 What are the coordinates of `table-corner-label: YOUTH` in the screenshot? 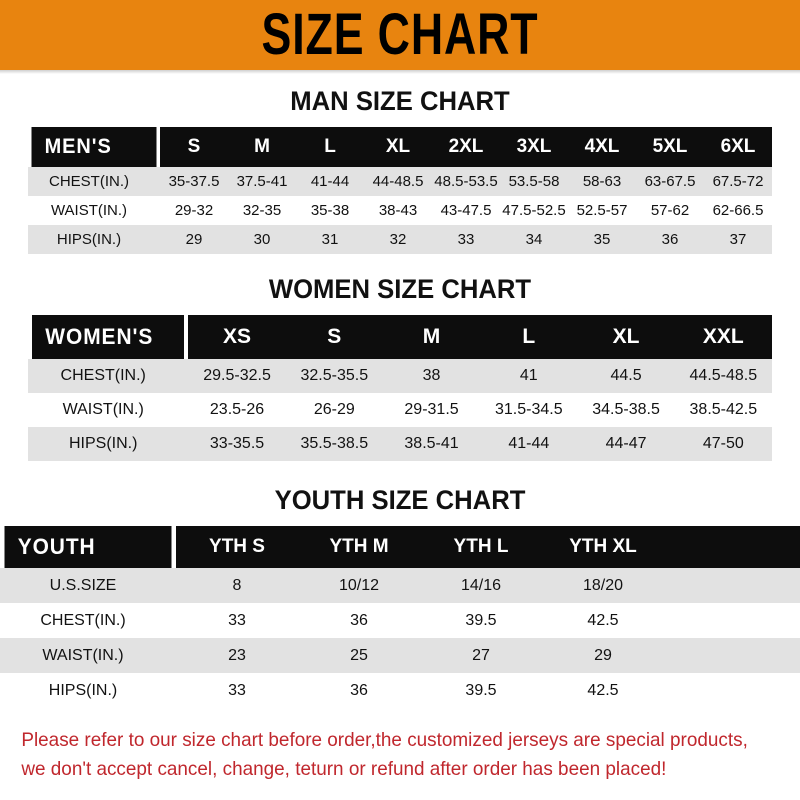 It's located at (88, 547).